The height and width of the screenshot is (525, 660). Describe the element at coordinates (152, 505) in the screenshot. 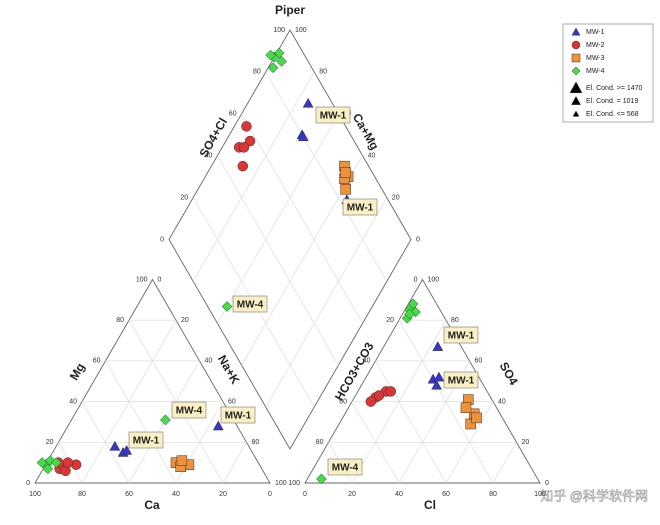

I see `axis-label: Ca` at that location.